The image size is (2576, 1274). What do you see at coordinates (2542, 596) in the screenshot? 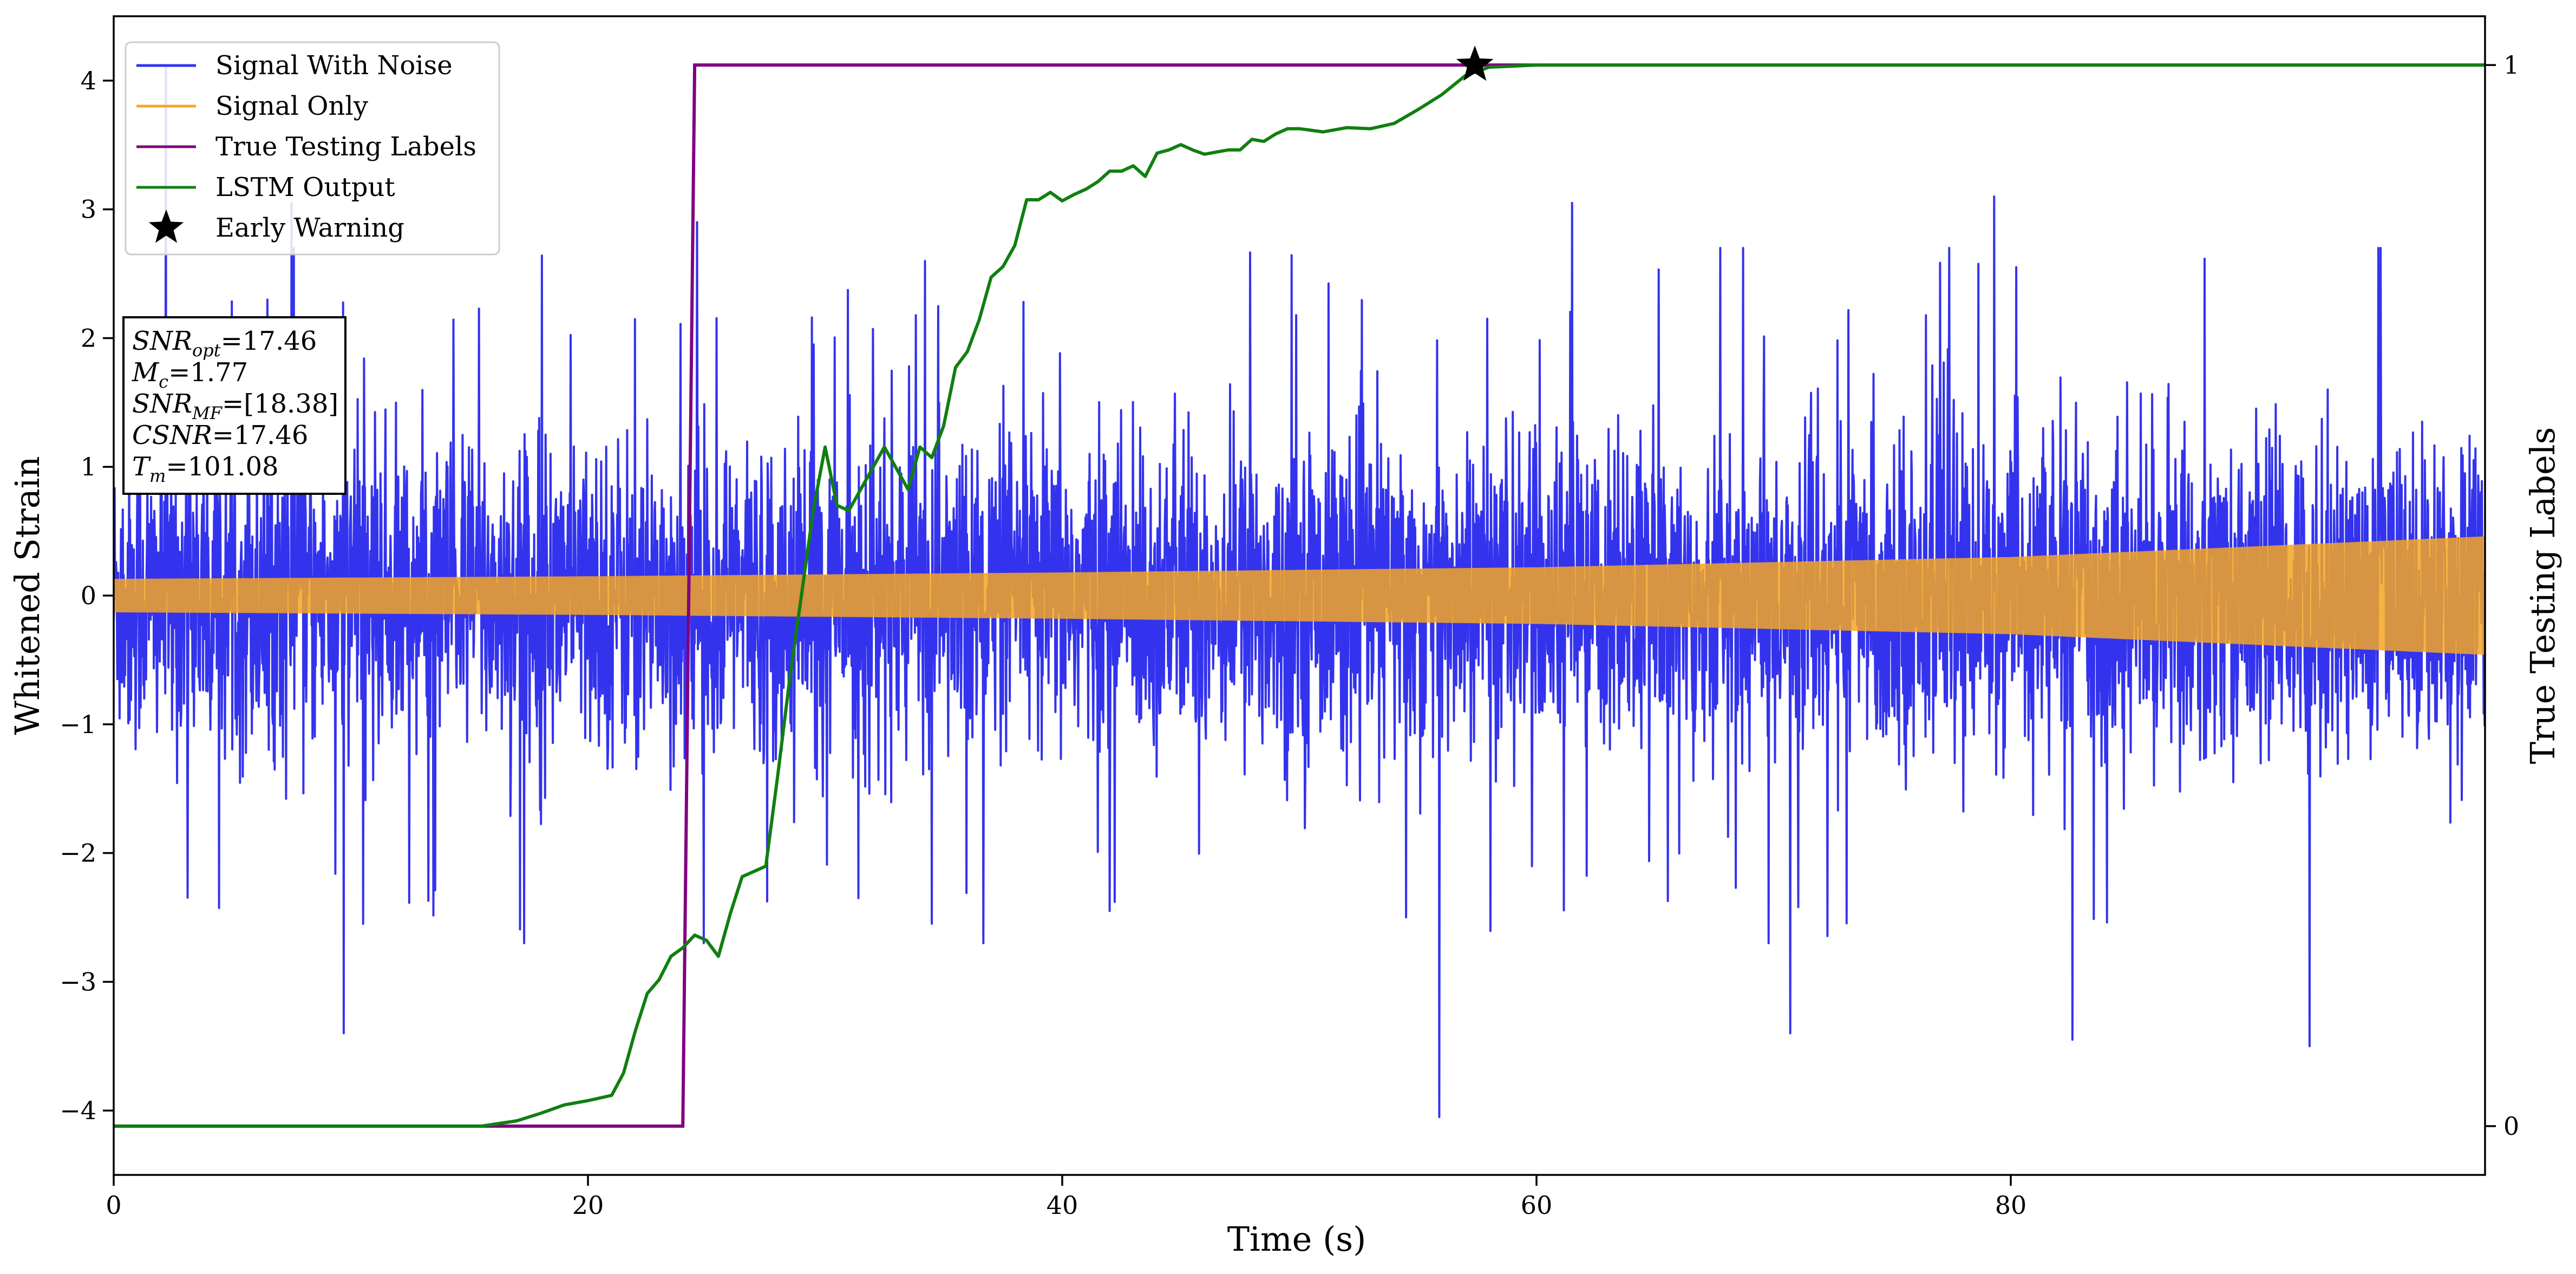
I see `y-right-axis-title: True Testing Labels` at bounding box center [2542, 596].